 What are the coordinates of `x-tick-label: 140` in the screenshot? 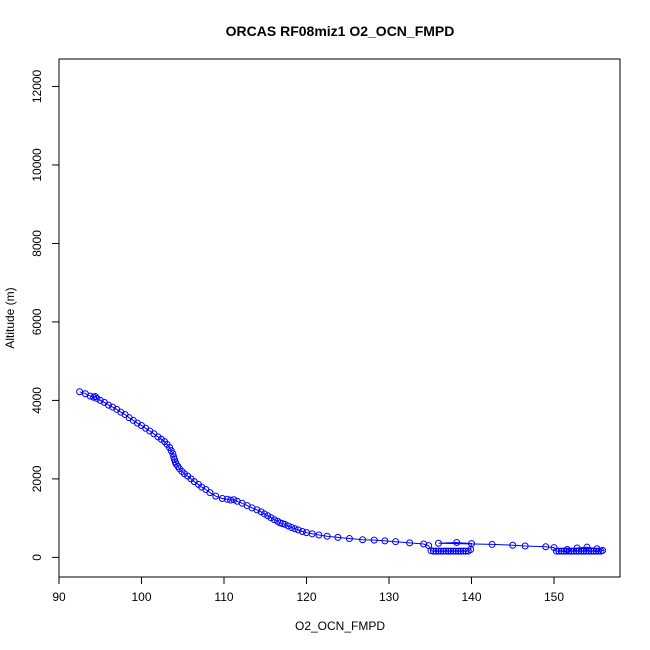 It's located at (471, 597).